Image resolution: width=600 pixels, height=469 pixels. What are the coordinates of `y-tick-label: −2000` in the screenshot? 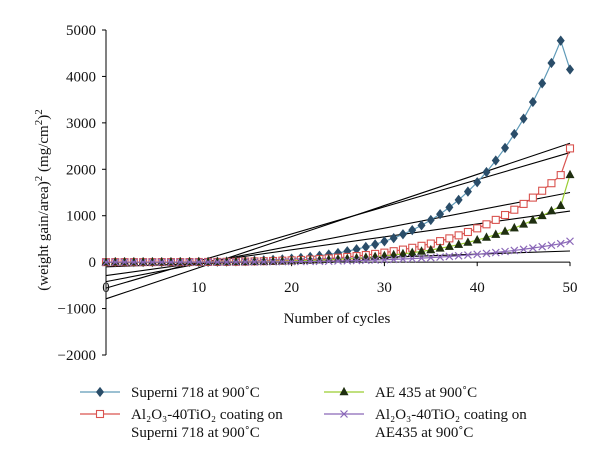 It's located at (77, 356).